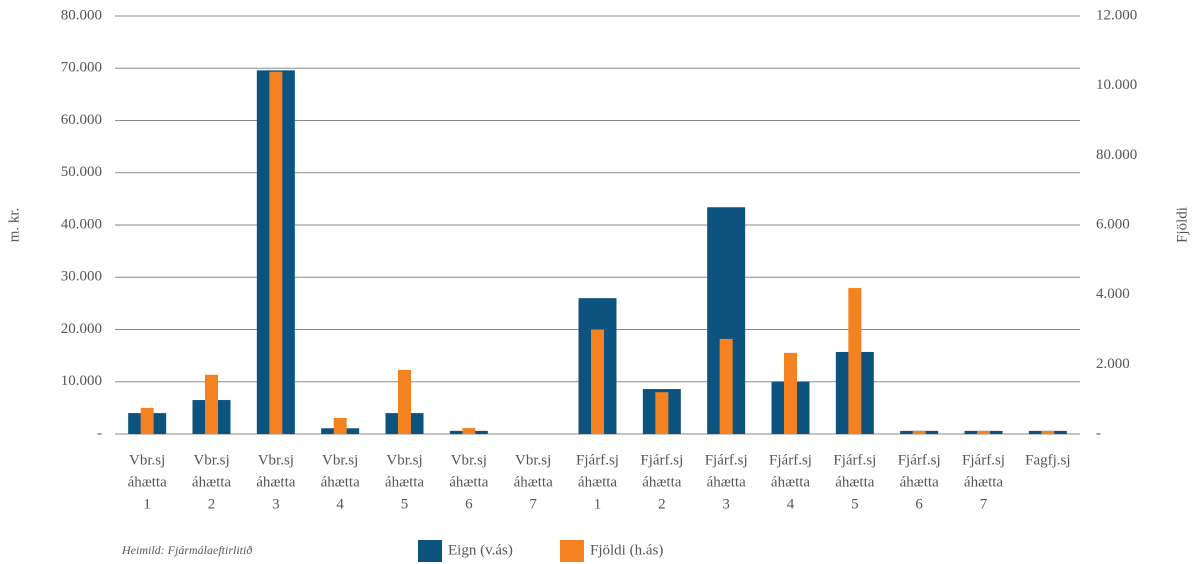 This screenshot has height=564, width=1195. I want to click on y-tick-label: 30.000, so click(81, 277).